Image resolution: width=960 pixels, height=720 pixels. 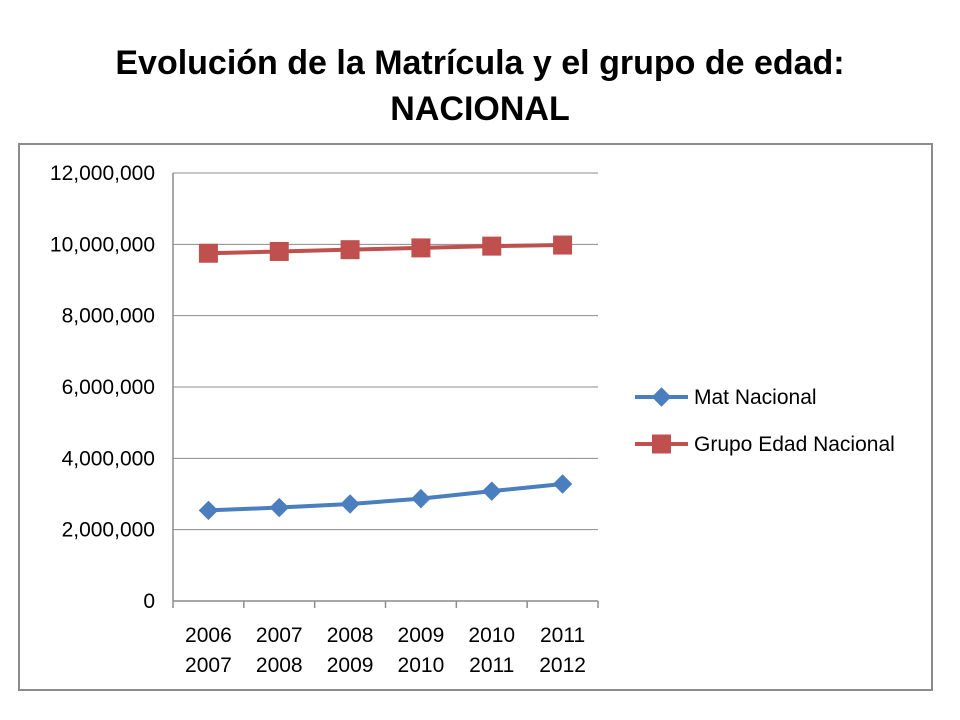 I want to click on title-line-2: NACIONAL, so click(x=480, y=109).